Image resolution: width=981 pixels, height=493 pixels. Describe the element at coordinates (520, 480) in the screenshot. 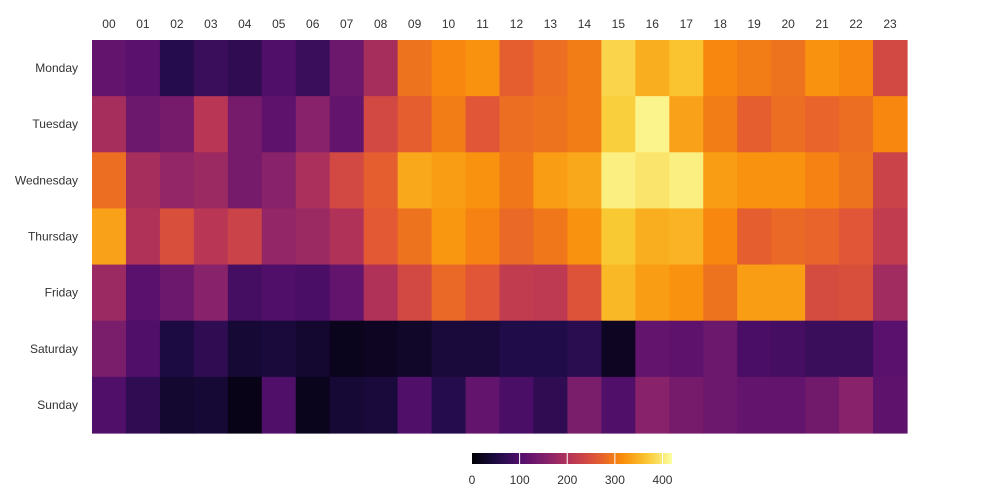

I see `legend-tick-label: 100` at that location.